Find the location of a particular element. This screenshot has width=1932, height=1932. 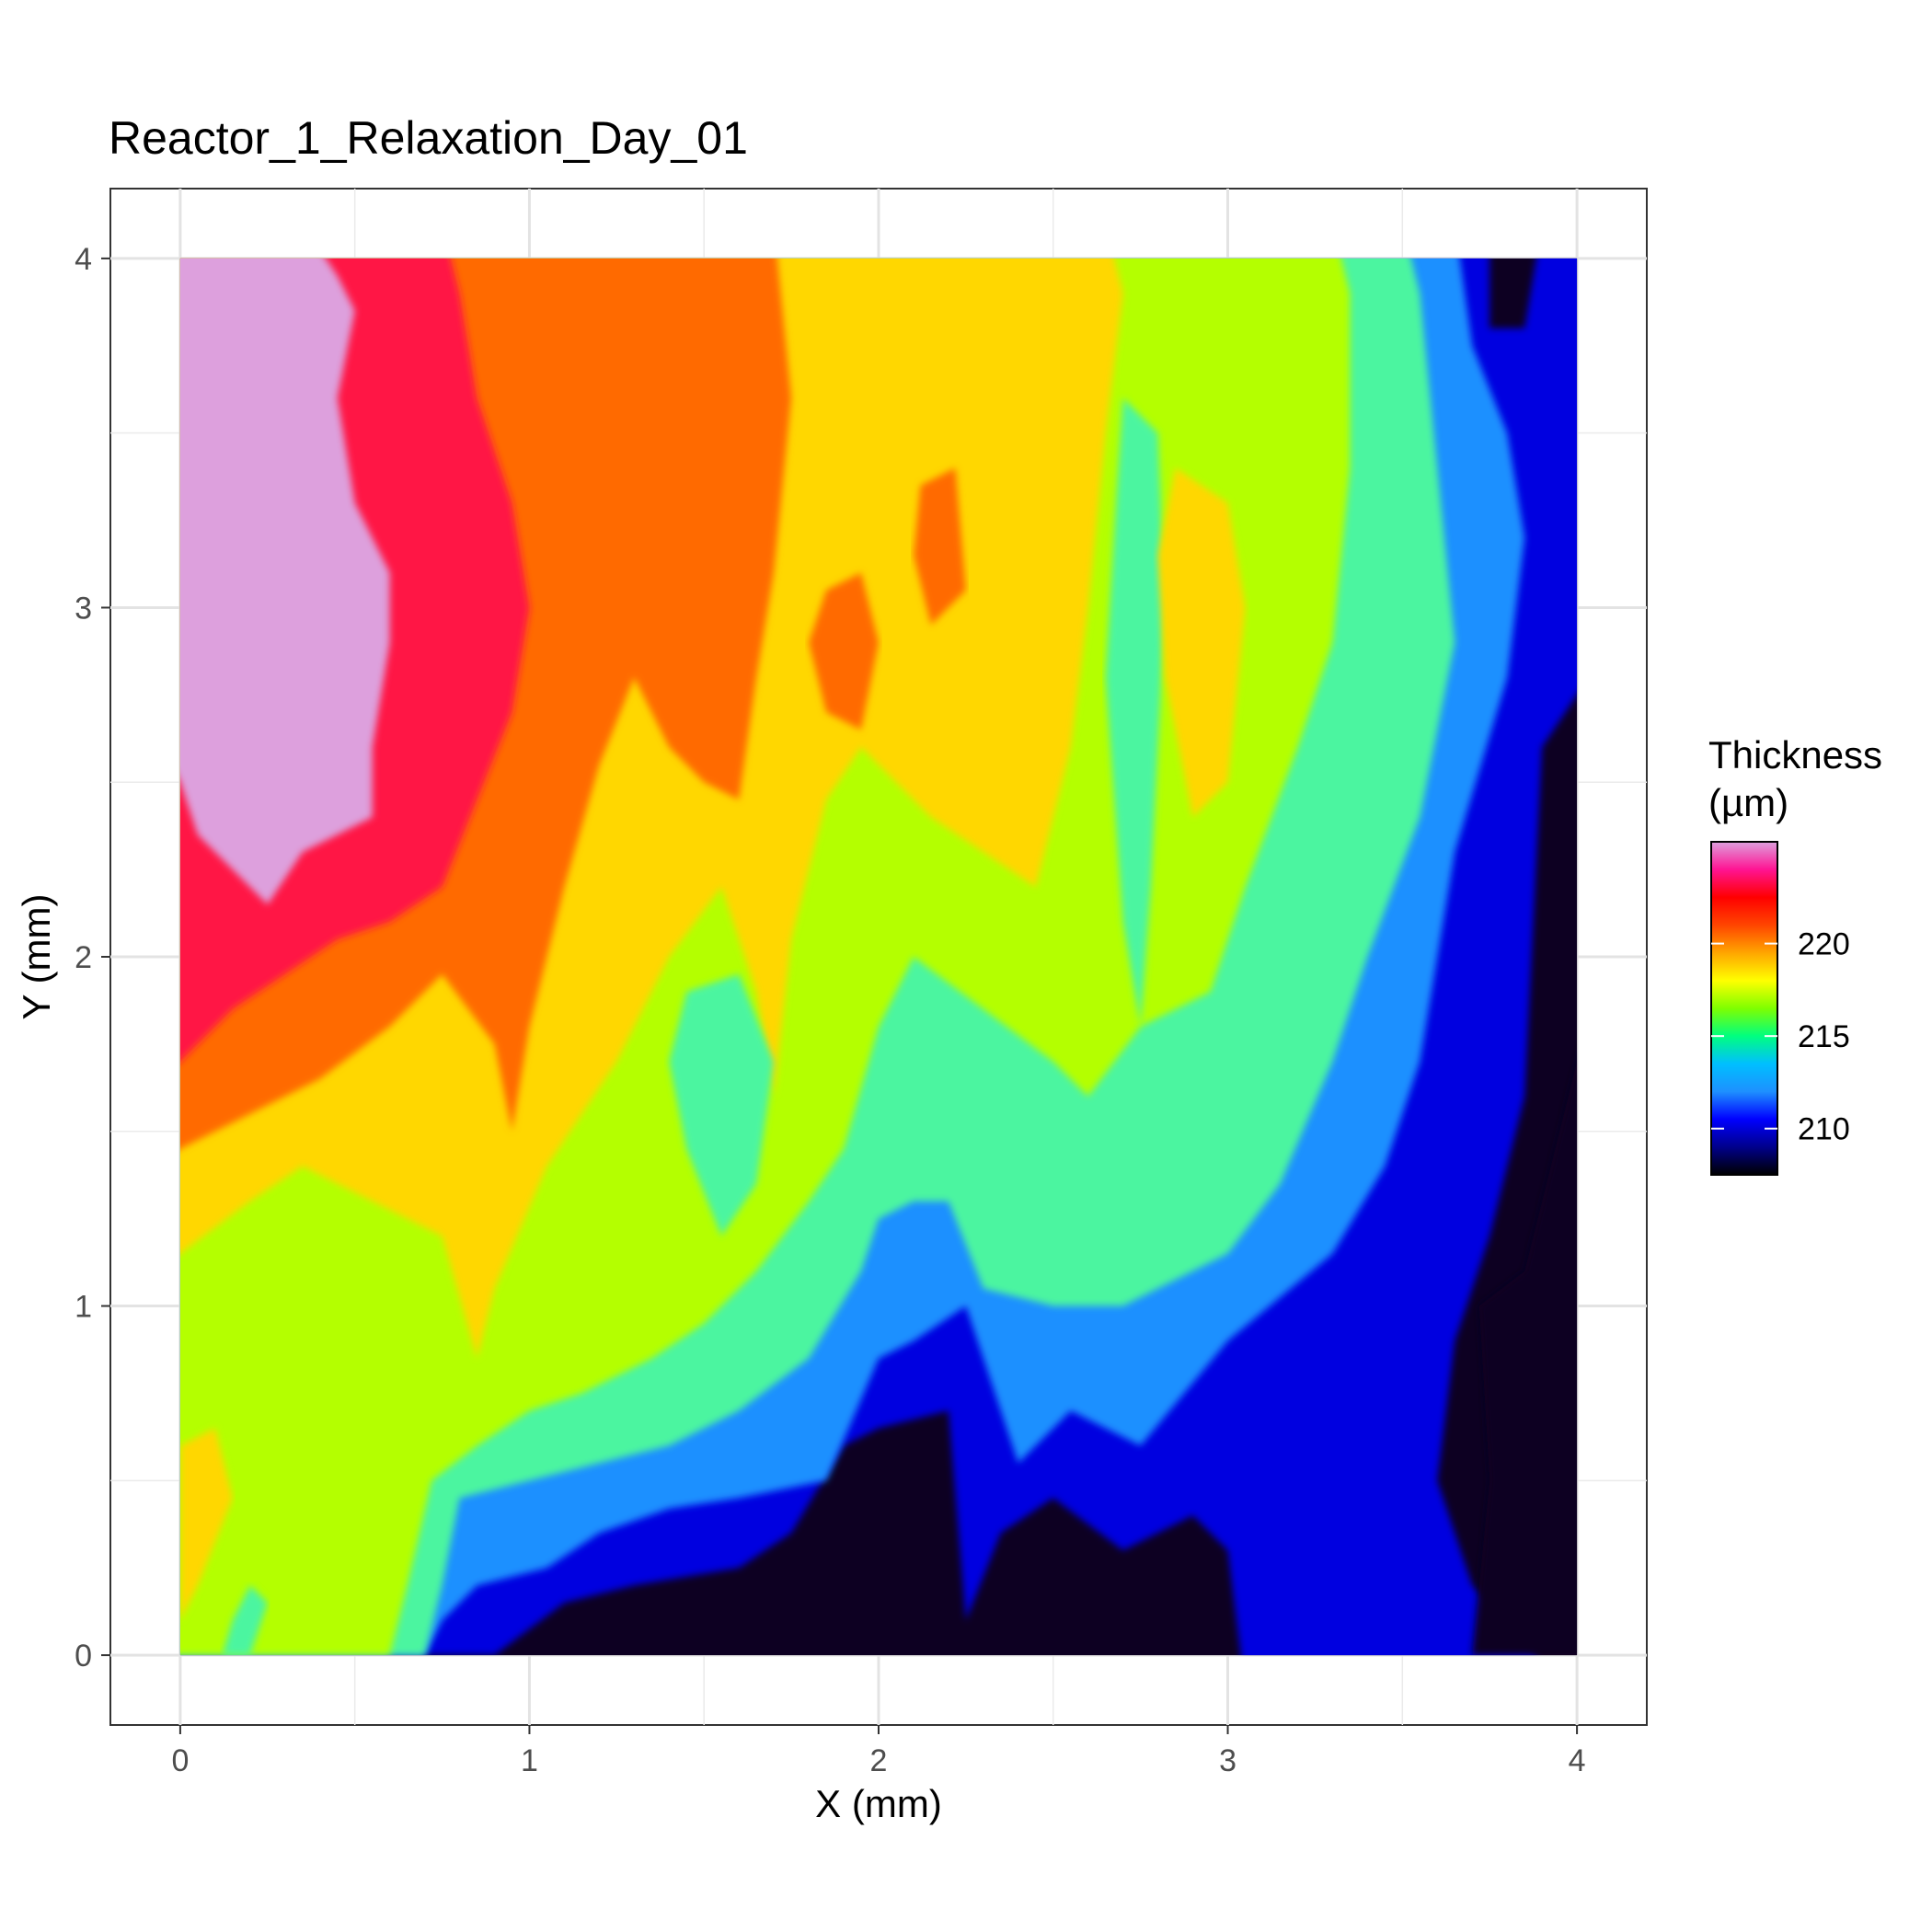

y-tick-label: 3 is located at coordinates (83, 608).